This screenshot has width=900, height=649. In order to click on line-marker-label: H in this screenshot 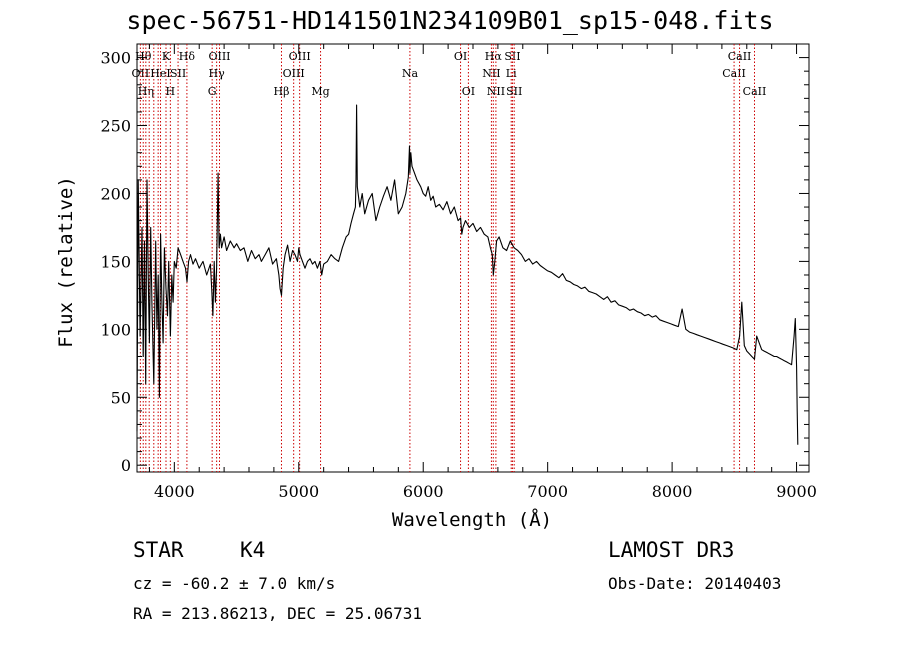, I will do `click(171, 91)`.